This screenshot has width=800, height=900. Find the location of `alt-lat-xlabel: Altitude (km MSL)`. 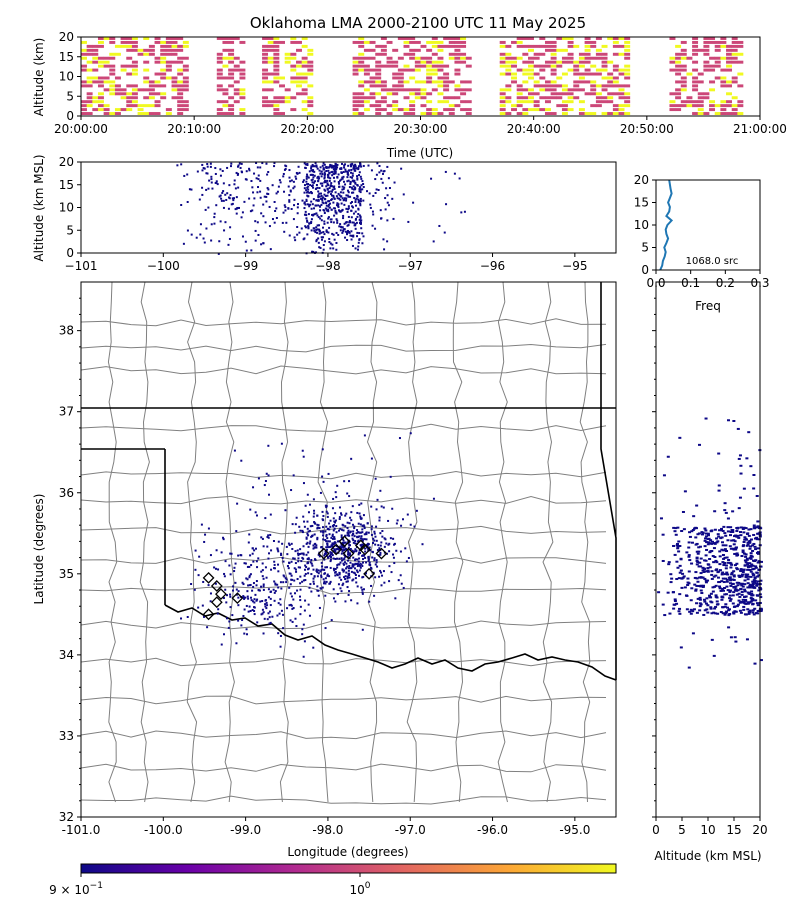

alt-lat-xlabel: Altitude (km MSL) is located at coordinates (707, 856).